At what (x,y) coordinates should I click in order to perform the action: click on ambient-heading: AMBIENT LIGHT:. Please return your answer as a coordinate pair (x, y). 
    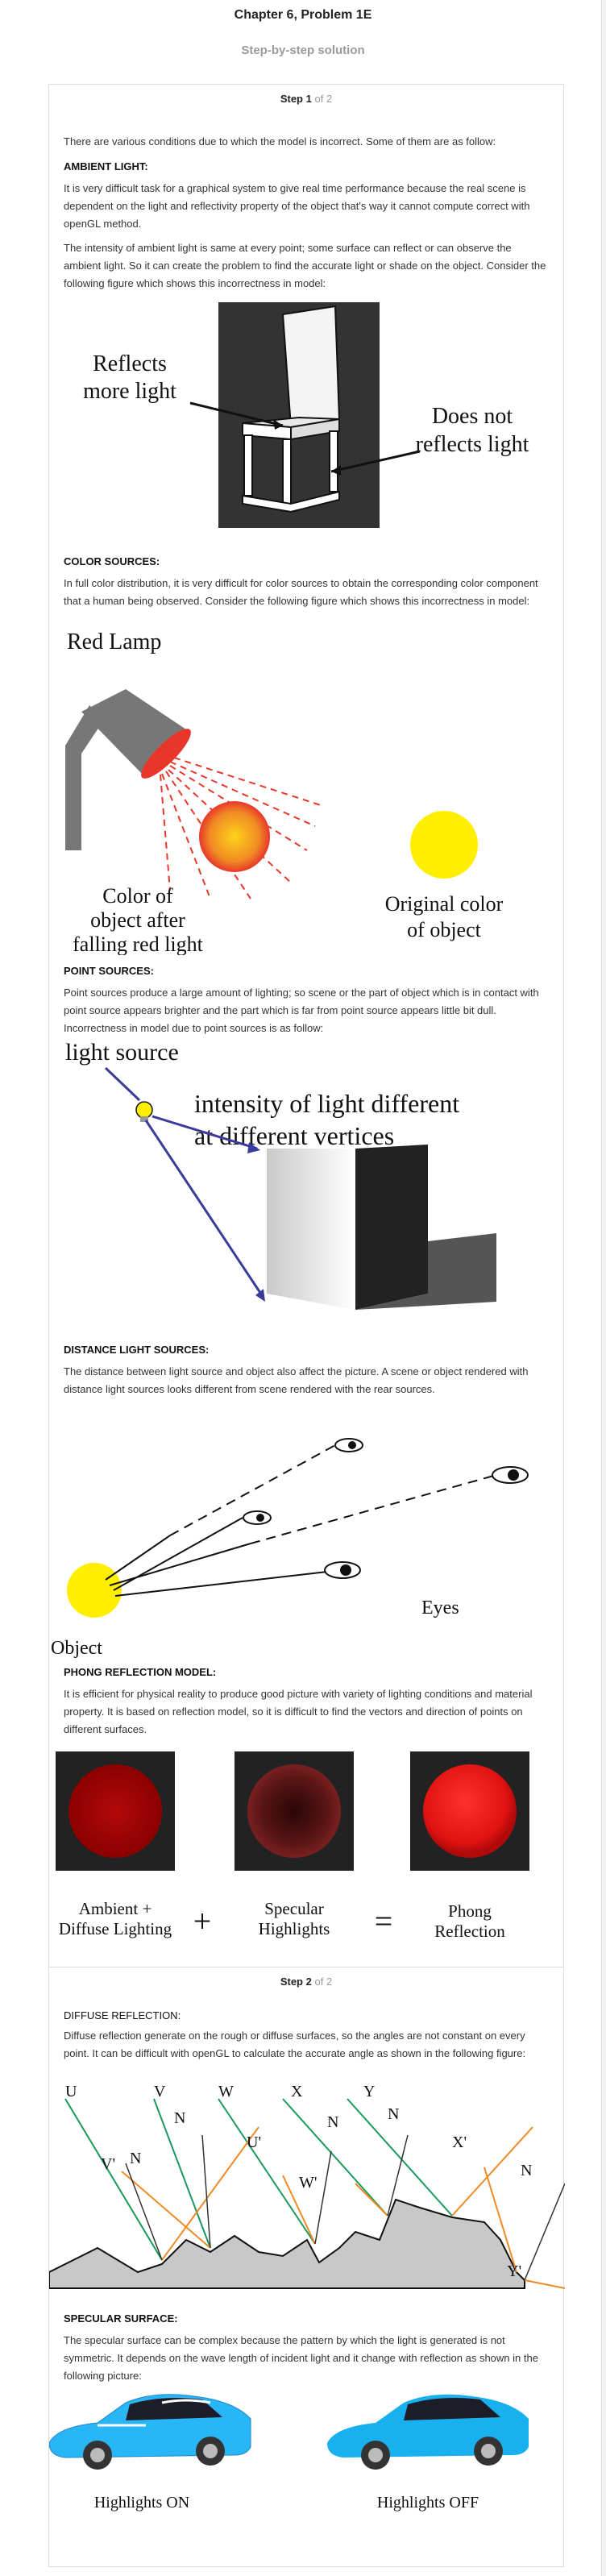
    Looking at the image, I should click on (106, 166).